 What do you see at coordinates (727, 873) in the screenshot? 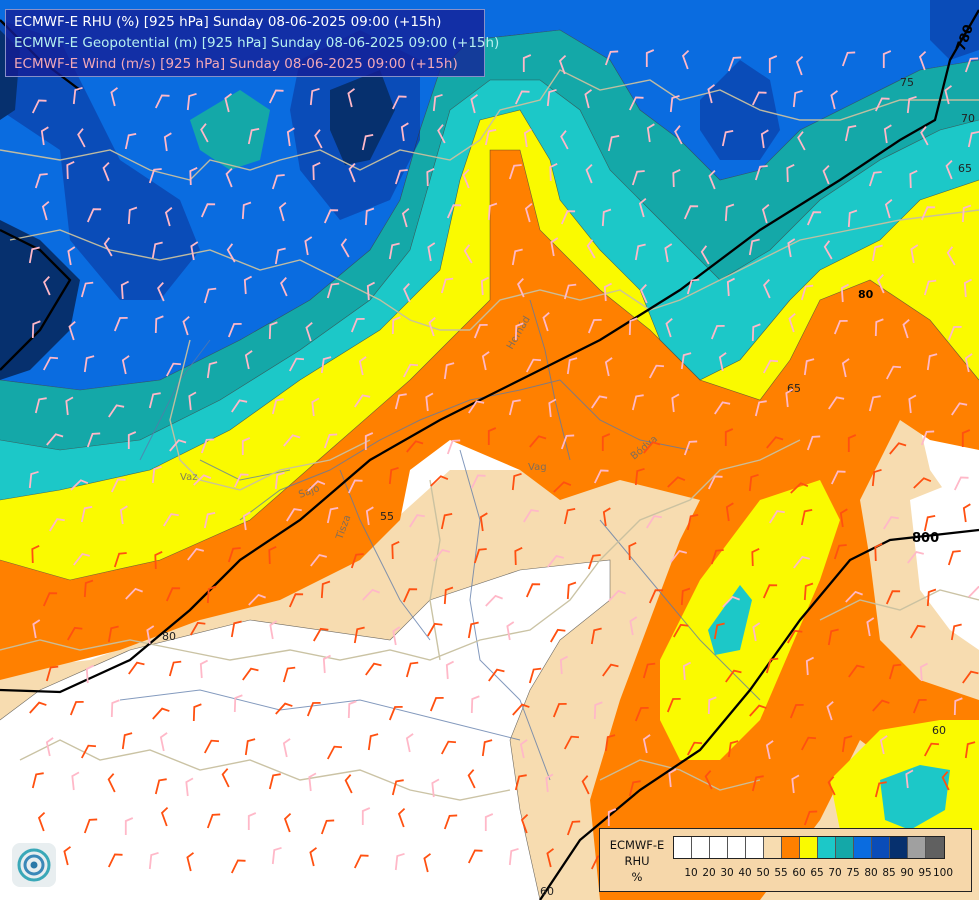
I see `legend-tick: 30` at bounding box center [727, 873].